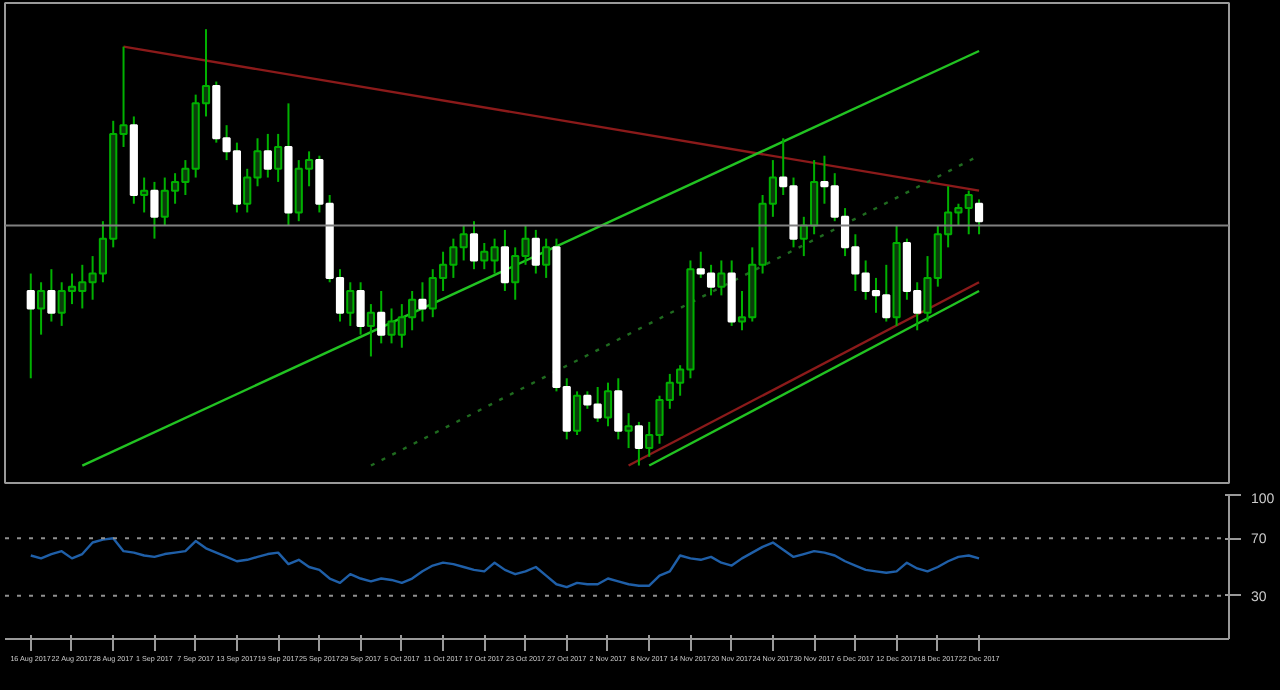 The image size is (1280, 690). Describe the element at coordinates (505, 563) in the screenshot. I see `line-series` at that location.